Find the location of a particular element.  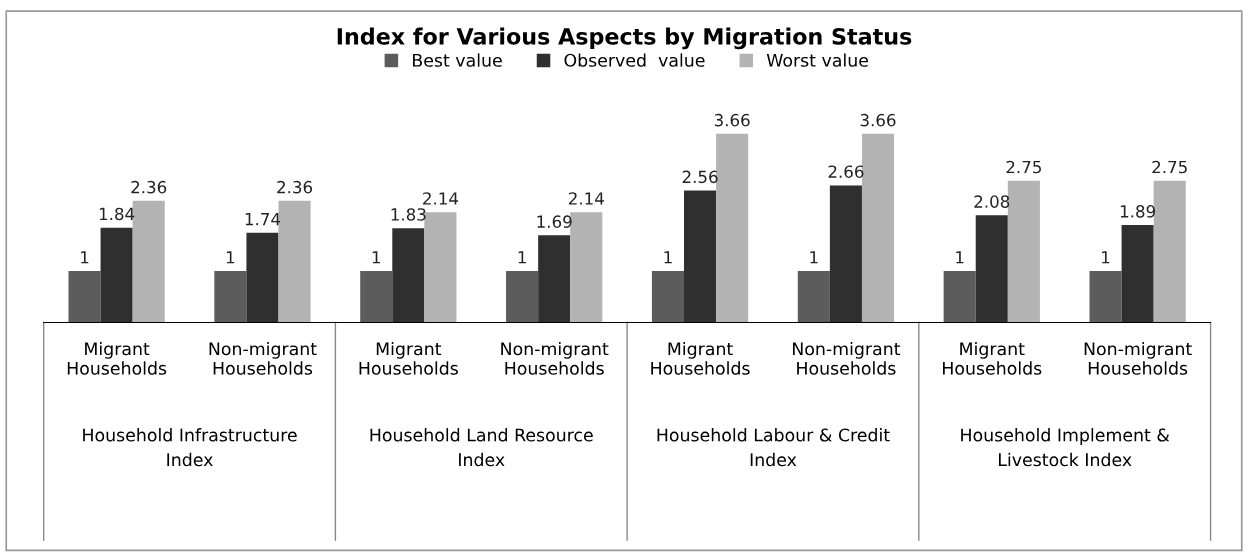

data-label: 1.69 is located at coordinates (554, 221).